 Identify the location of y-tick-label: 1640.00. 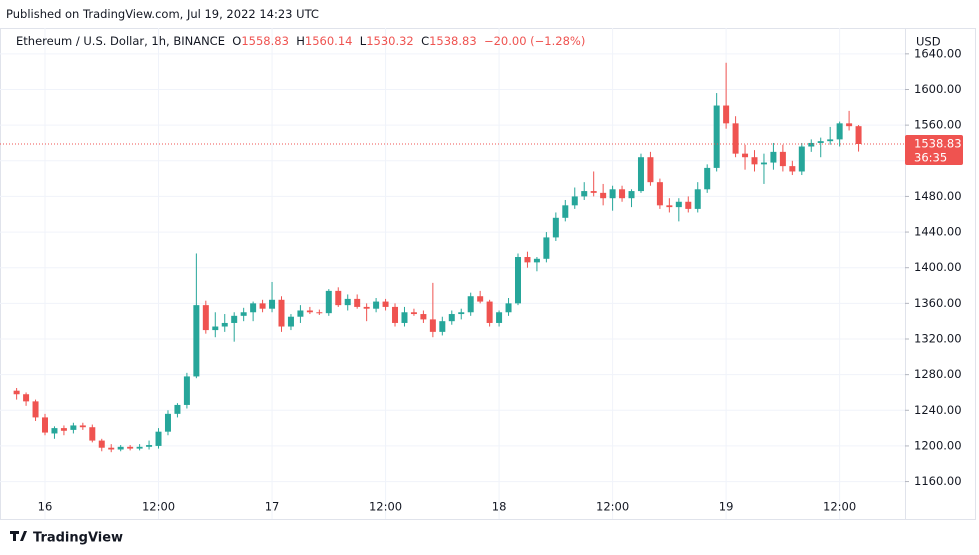
(938, 53).